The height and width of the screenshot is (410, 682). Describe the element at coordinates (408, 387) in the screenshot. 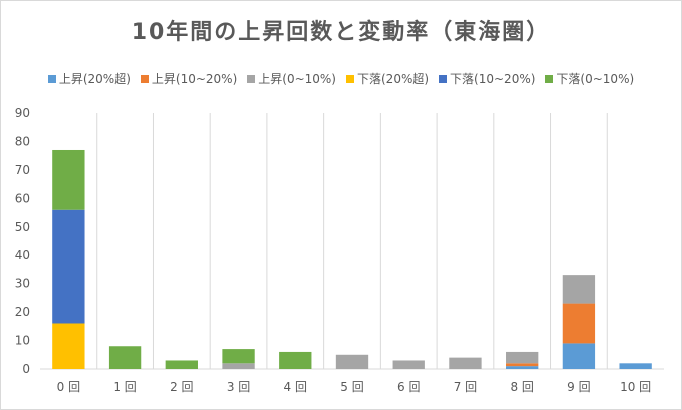

I see `x-tick-label: 6 回` at that location.